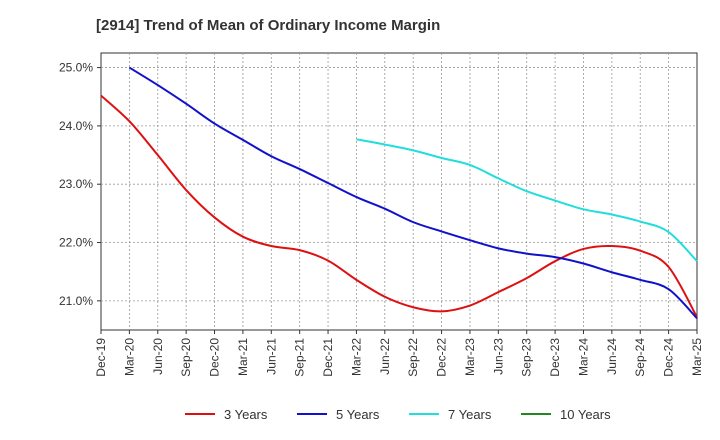 This screenshot has height=440, width=720. What do you see at coordinates (215, 357) in the screenshot?
I see `x-tick-label: Dec-20` at bounding box center [215, 357].